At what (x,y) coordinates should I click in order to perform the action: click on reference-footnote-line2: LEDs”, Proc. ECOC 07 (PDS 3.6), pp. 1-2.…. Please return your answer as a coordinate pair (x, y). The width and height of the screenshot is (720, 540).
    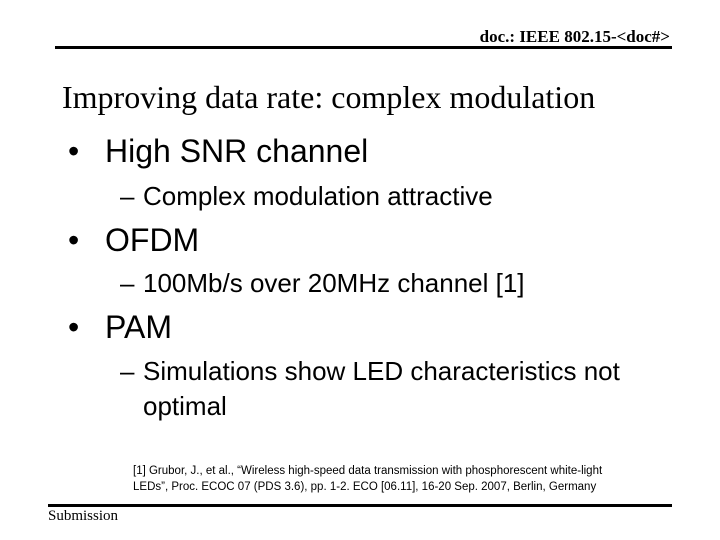
    Looking at the image, I should click on (365, 486).